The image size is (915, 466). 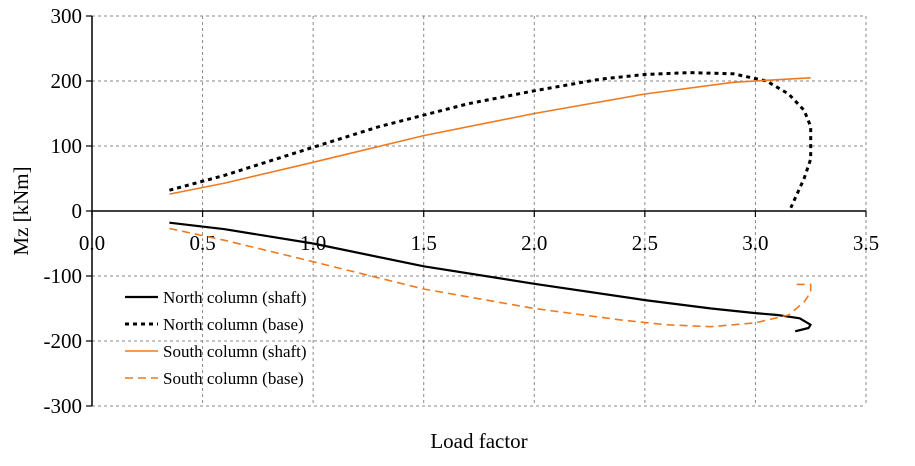 I want to click on y-axis-ticks: -300 -200 -100 0 100 200 300, so click(x=68, y=211).